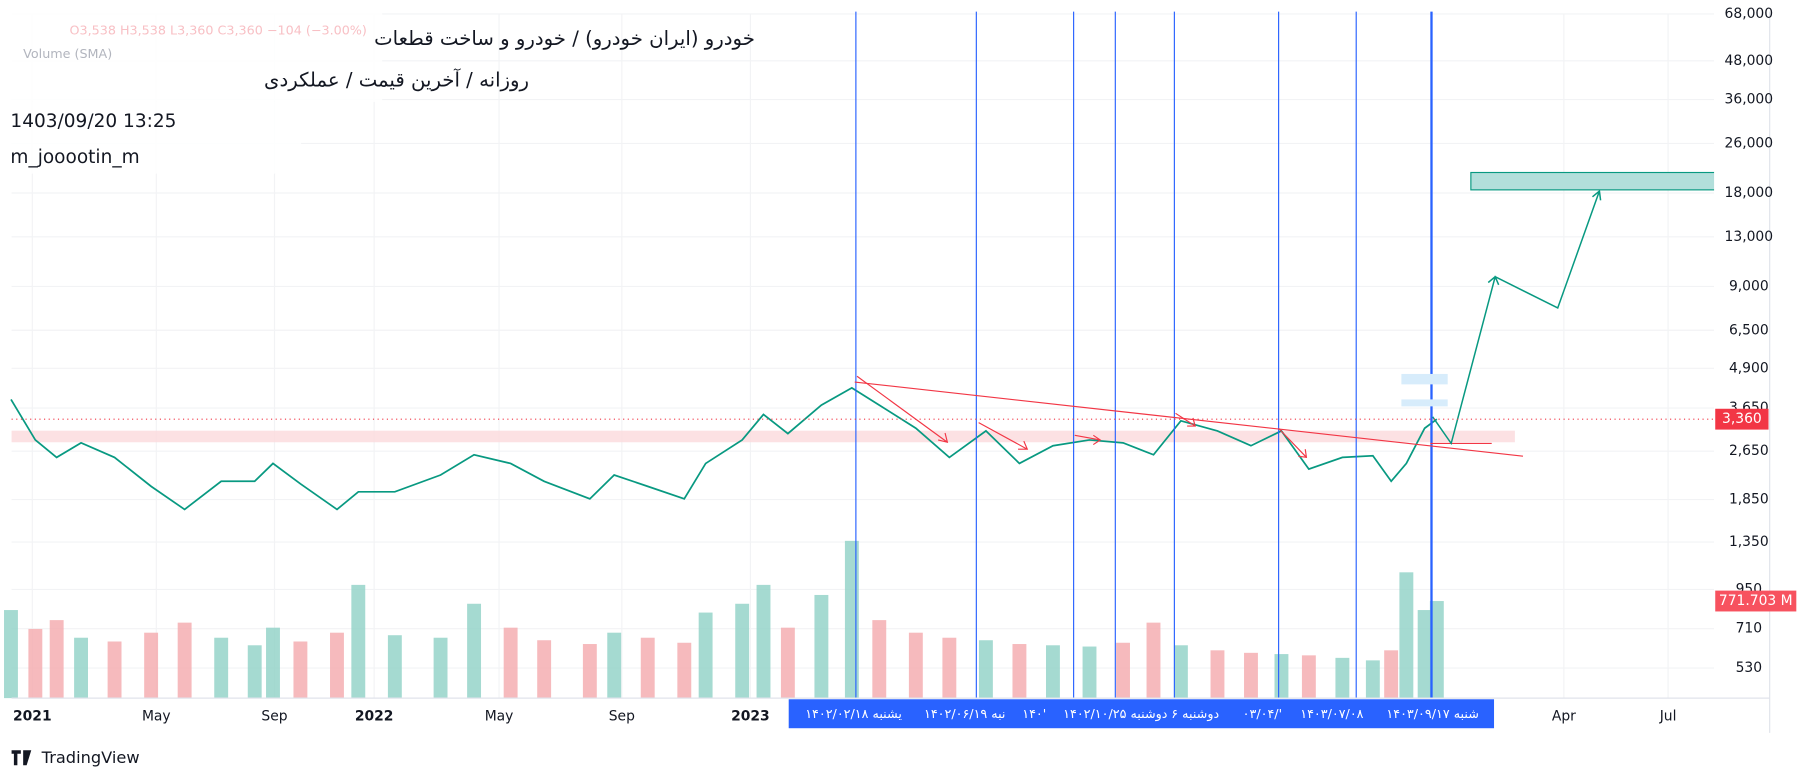 The image size is (1816, 778). I want to click on y-tick-label: 710, so click(1749, 629).